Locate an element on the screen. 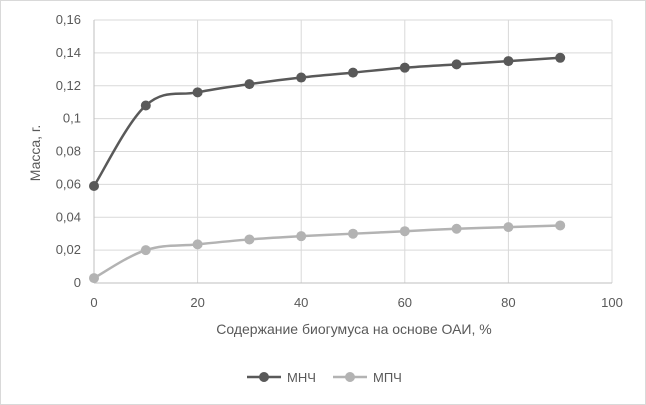 The height and width of the screenshot is (405, 646). x-tick-label: 0 is located at coordinates (93, 302).